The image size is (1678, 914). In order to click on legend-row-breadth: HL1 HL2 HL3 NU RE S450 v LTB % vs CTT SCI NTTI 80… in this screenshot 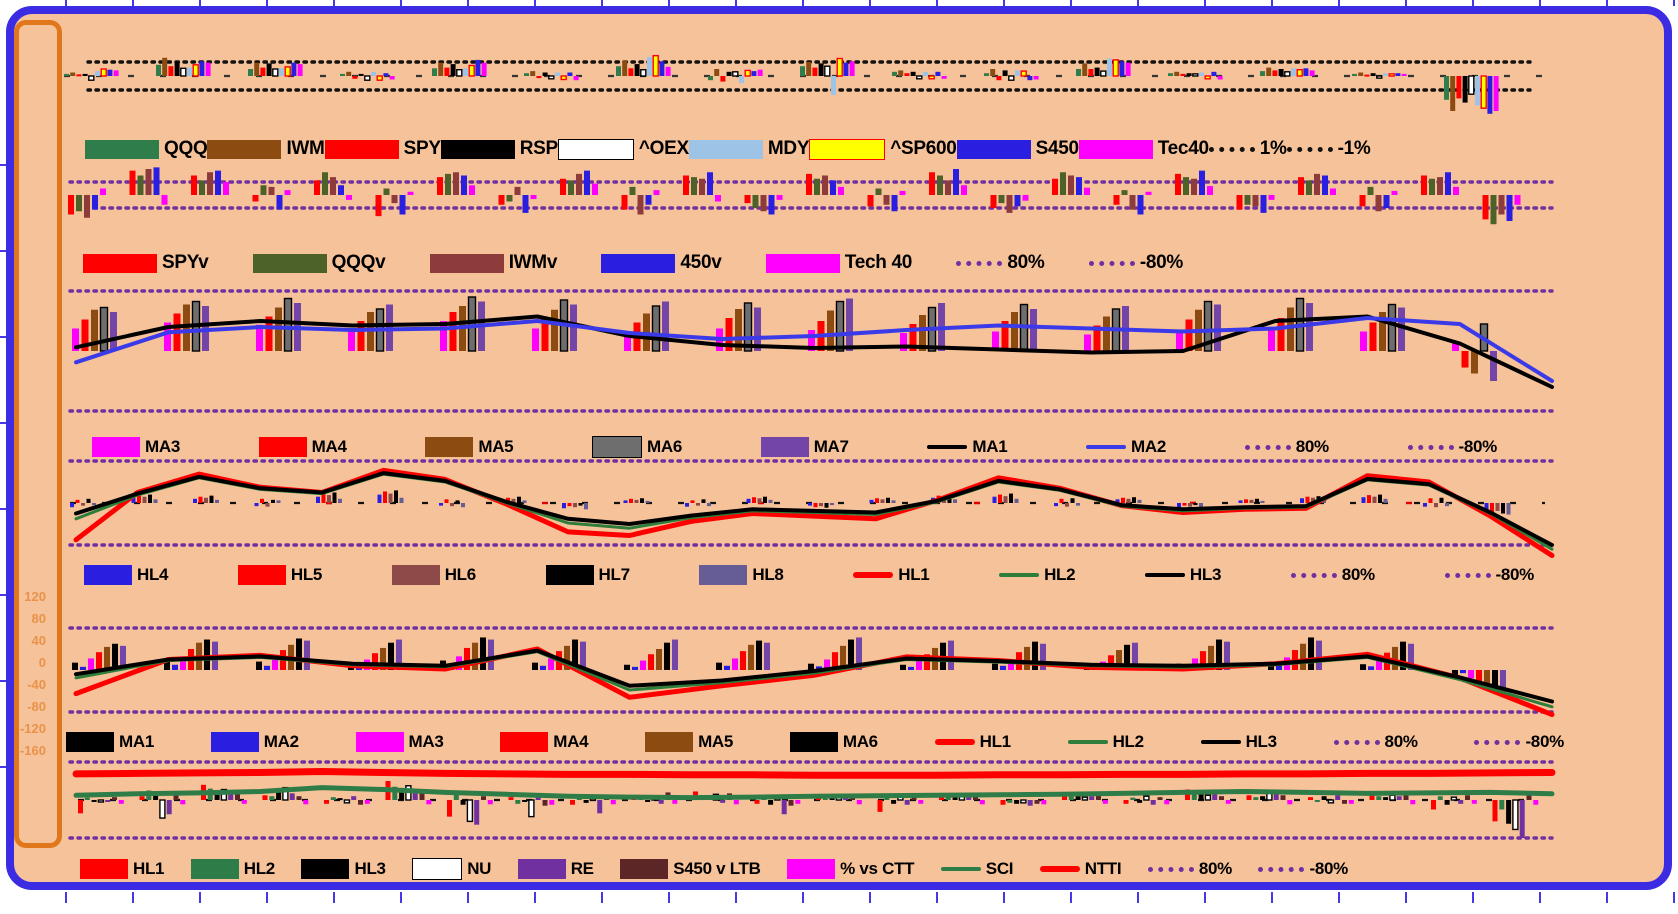, I will do `click(714, 869)`.